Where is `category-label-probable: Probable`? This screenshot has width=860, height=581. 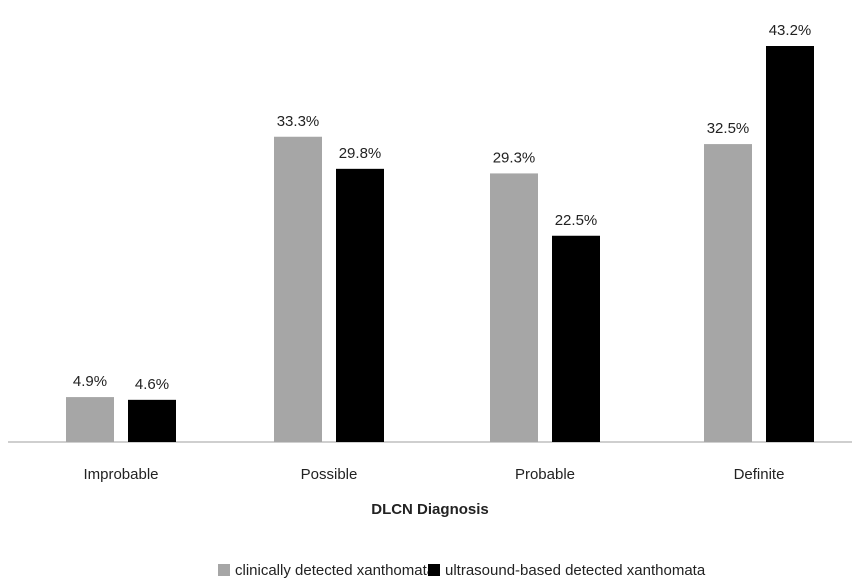
category-label-probable: Probable is located at coordinates (545, 474).